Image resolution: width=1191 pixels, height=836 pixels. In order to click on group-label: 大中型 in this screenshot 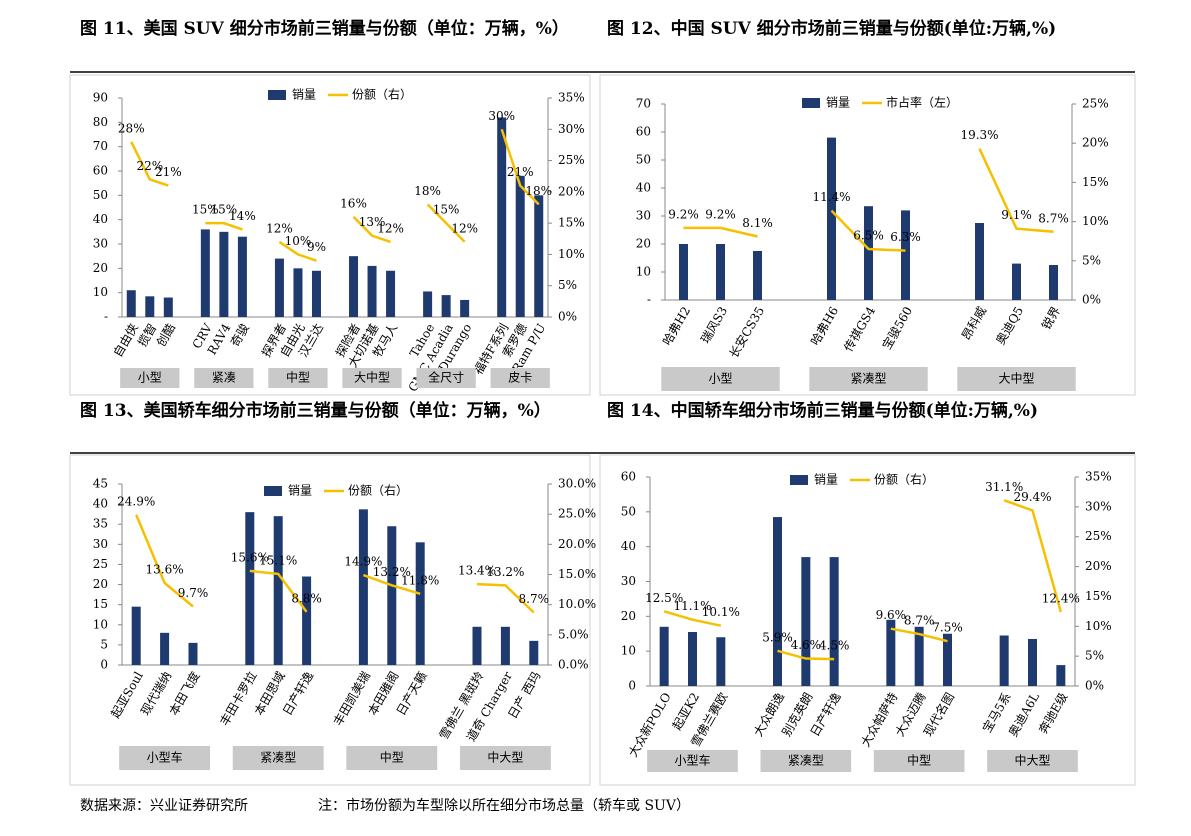, I will do `click(372, 377)`.